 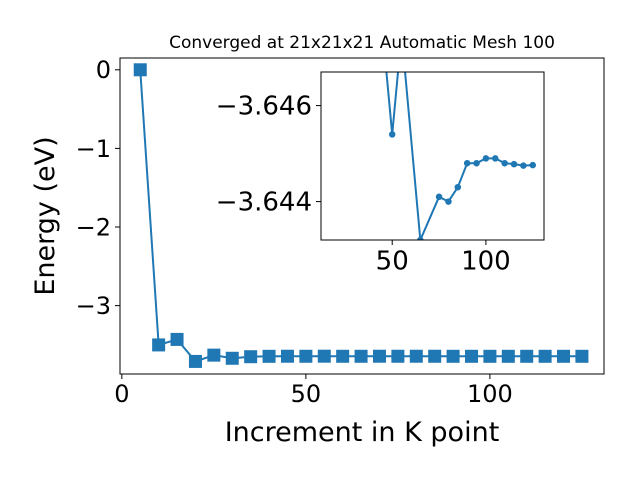 I want to click on inset-x-tick-label: 50, so click(x=392, y=262).